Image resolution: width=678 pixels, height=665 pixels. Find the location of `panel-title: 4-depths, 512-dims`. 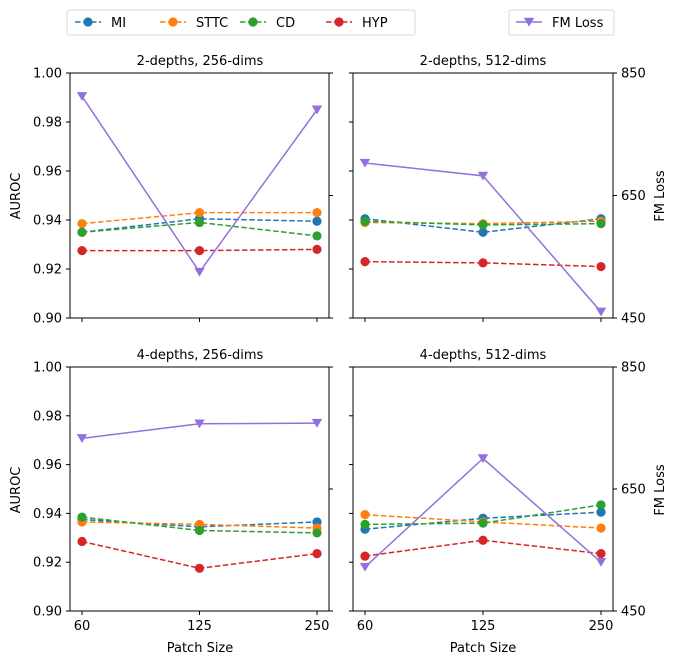

panel-title: 4-depths, 512-dims is located at coordinates (483, 355).